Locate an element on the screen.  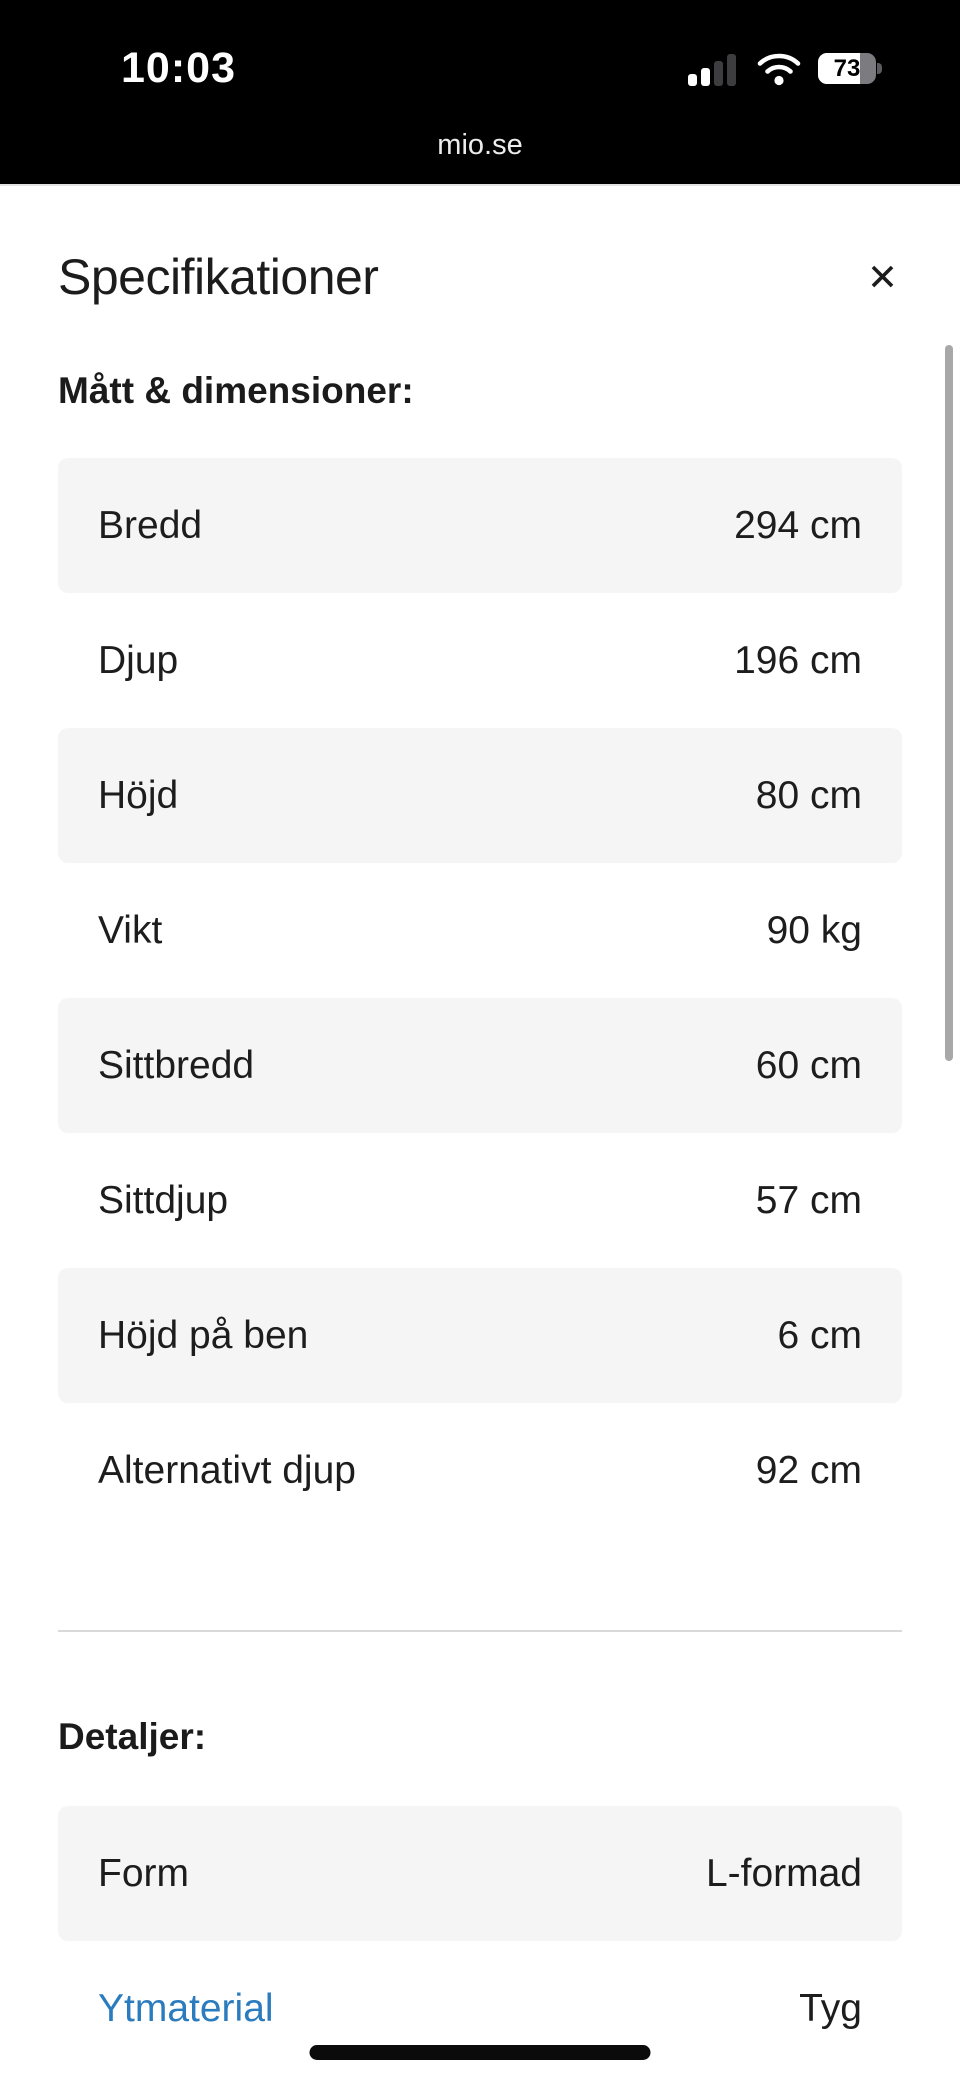
row-value: 6 cm is located at coordinates (819, 1335).